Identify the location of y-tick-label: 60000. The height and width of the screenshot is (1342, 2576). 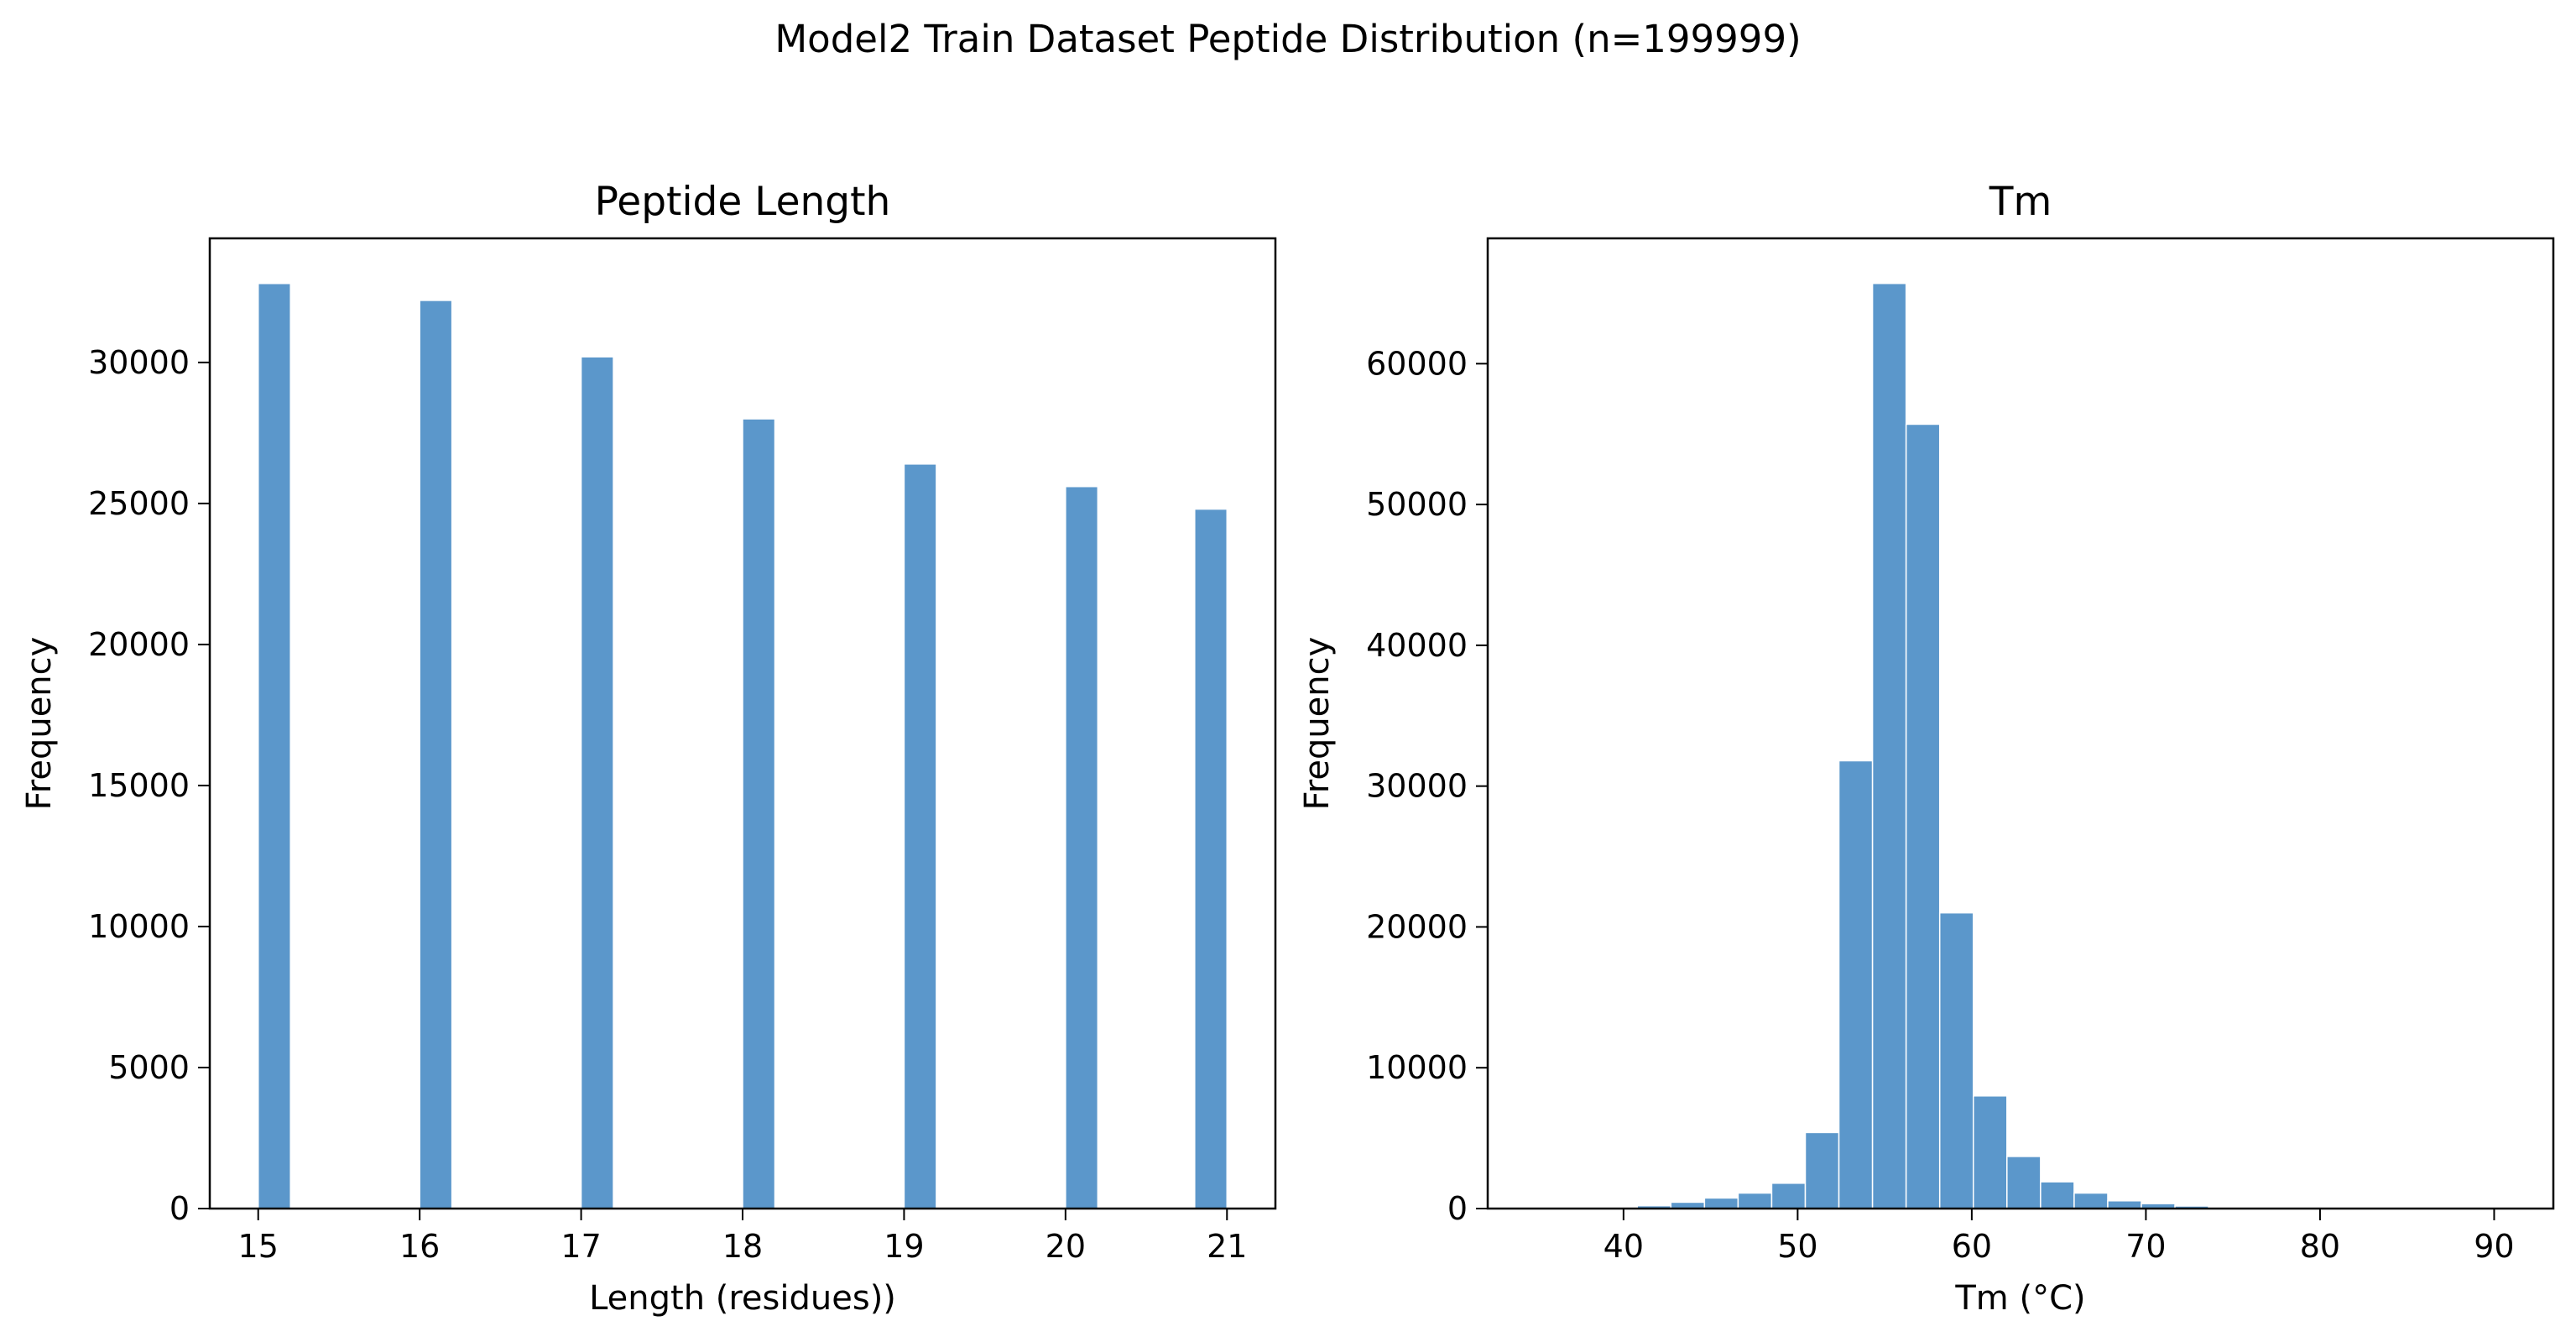
(1417, 363).